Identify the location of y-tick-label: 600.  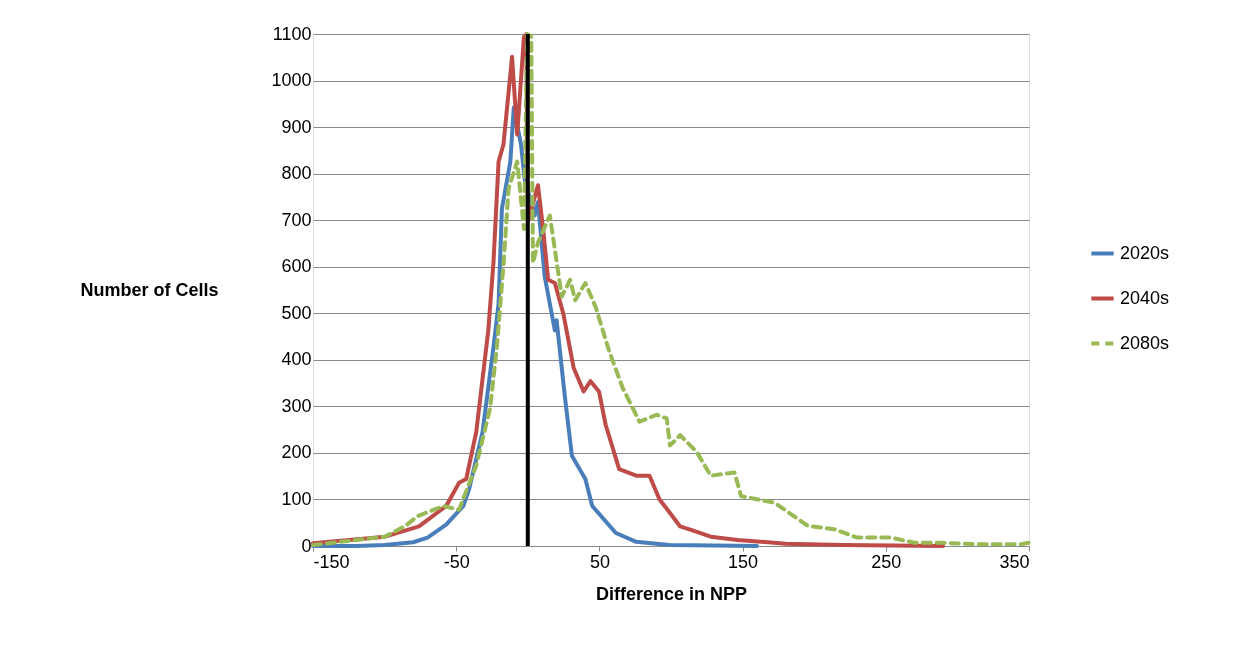
(296, 266).